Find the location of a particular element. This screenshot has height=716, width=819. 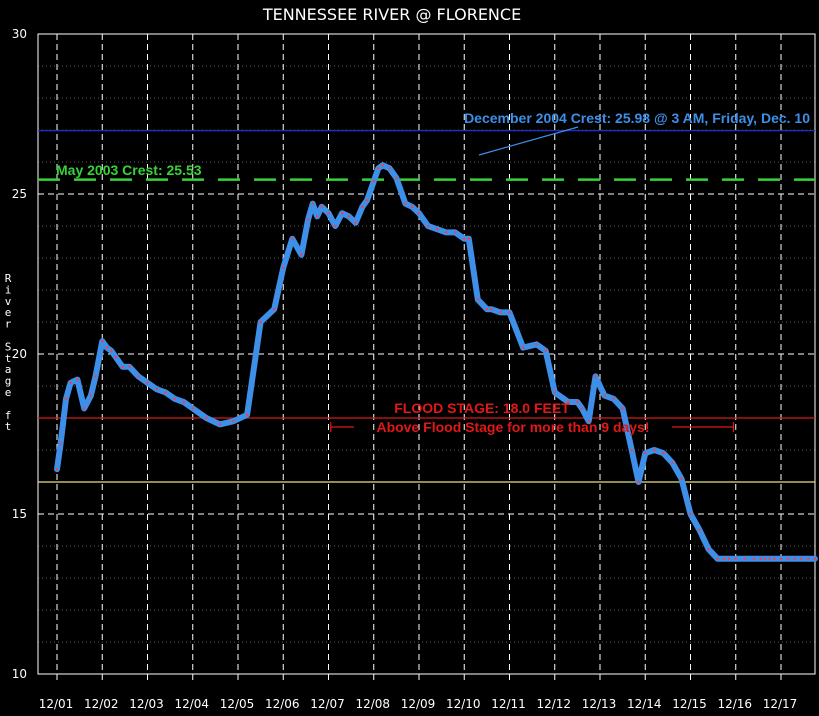

y-tick-label: 20 is located at coordinates (19, 354).